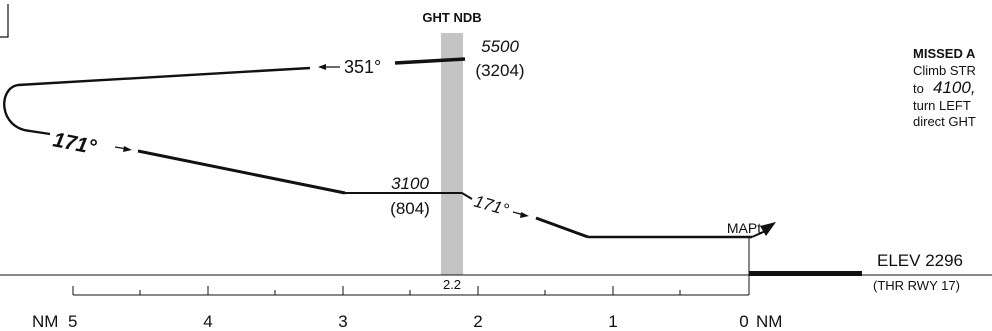 The height and width of the screenshot is (331, 992). I want to click on procedure-turn-arc, so click(17, 108).